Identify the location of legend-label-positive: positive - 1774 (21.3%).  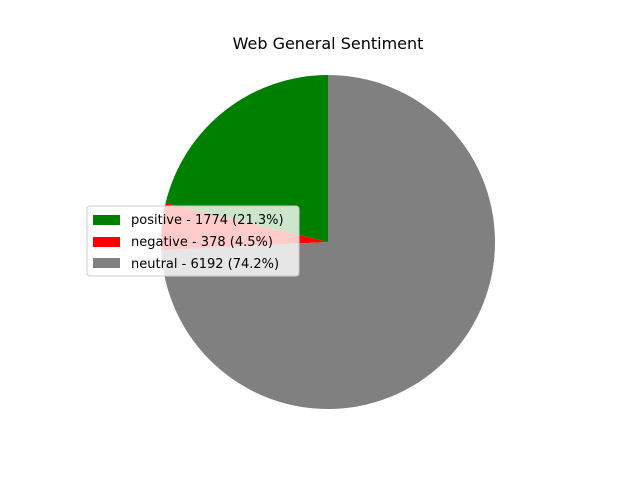
(207, 220).